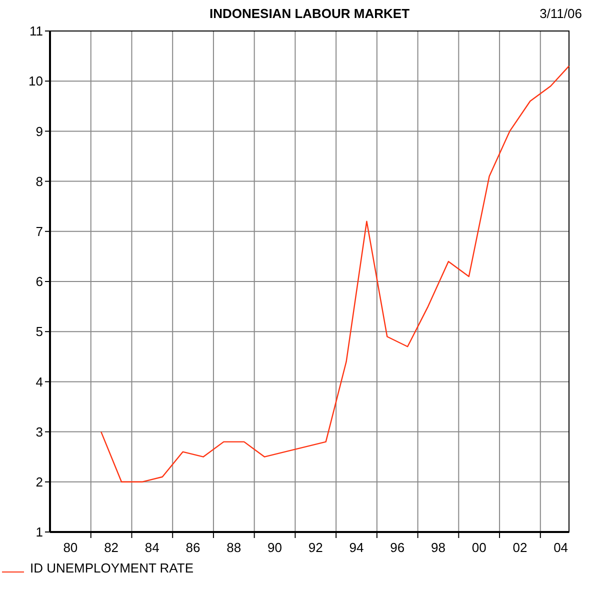 The height and width of the screenshot is (608, 598). Describe the element at coordinates (39, 282) in the screenshot. I see `y-tick-label: 6` at that location.